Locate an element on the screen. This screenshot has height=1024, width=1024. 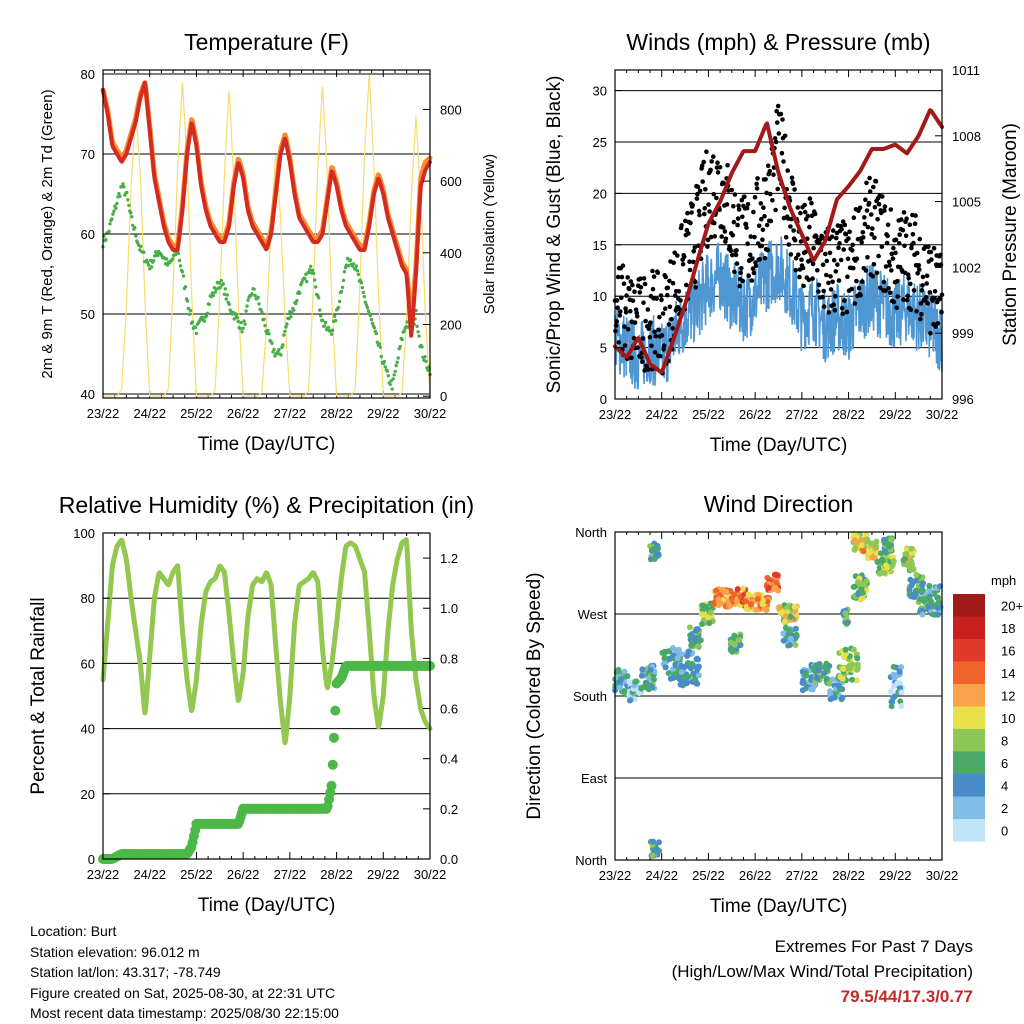
temp-9m-series-line is located at coordinates (266, 201).